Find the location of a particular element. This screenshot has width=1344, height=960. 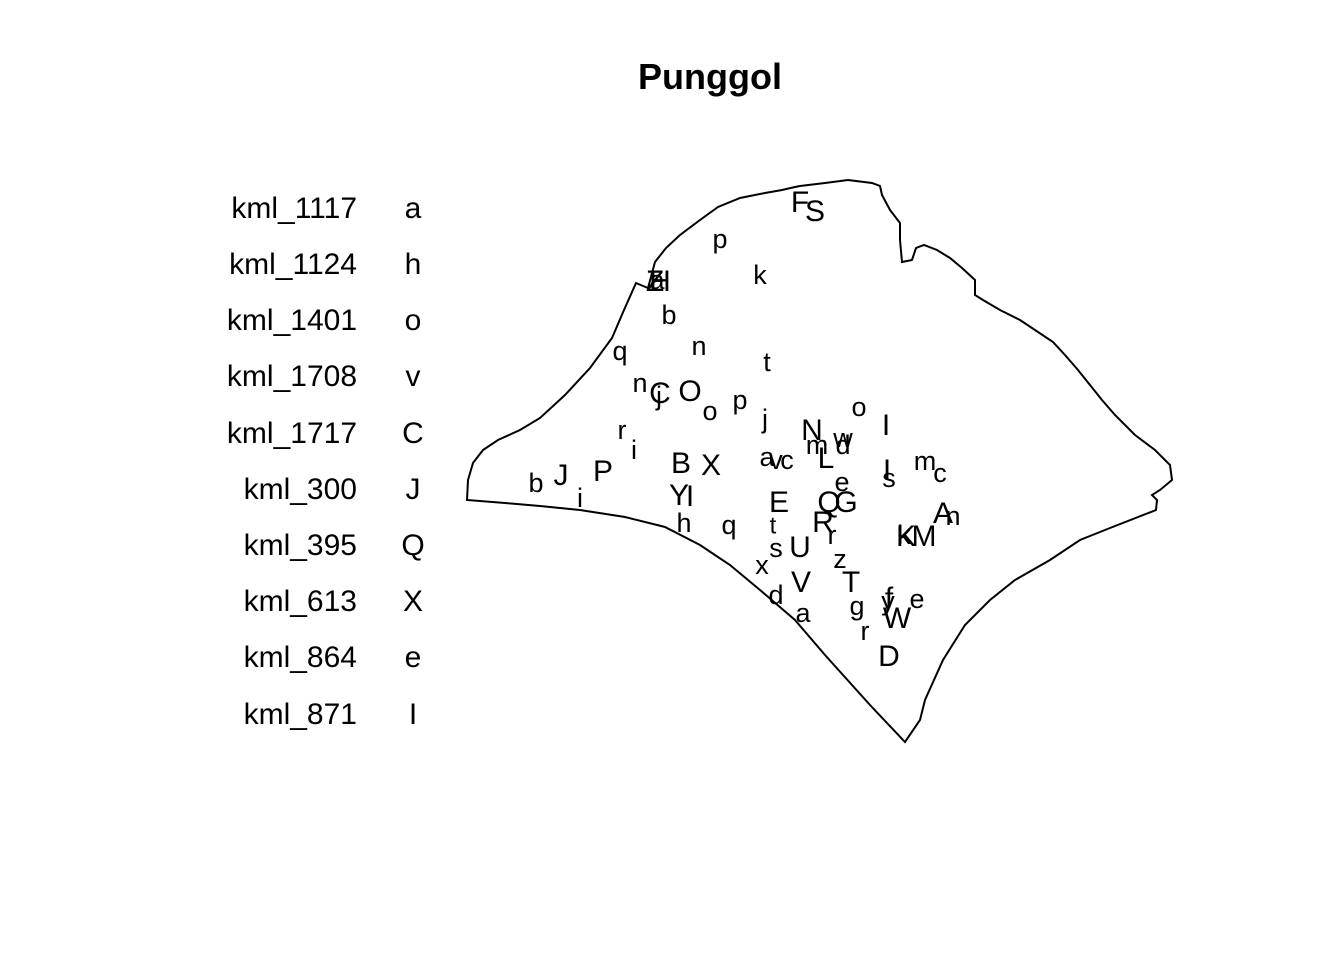

map-point-label: E is located at coordinates (779, 502).